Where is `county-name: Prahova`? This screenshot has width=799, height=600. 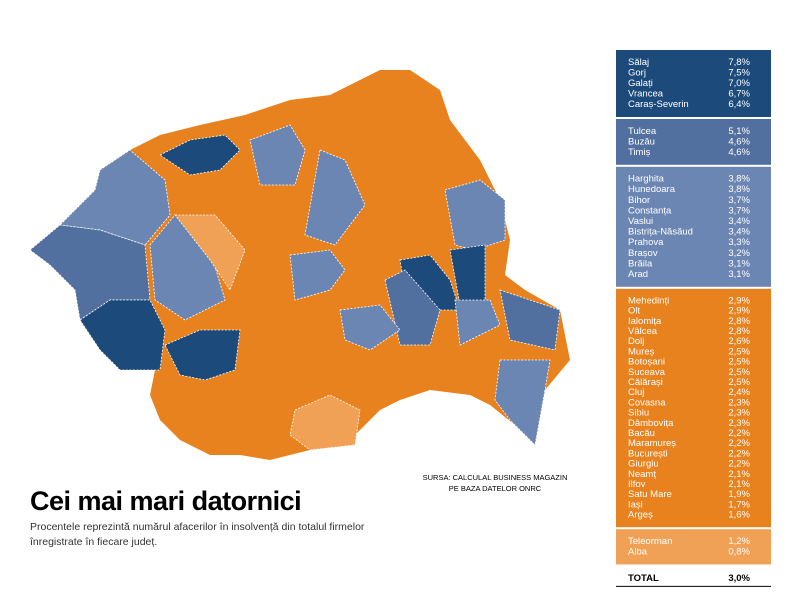 county-name: Prahova is located at coordinates (646, 242).